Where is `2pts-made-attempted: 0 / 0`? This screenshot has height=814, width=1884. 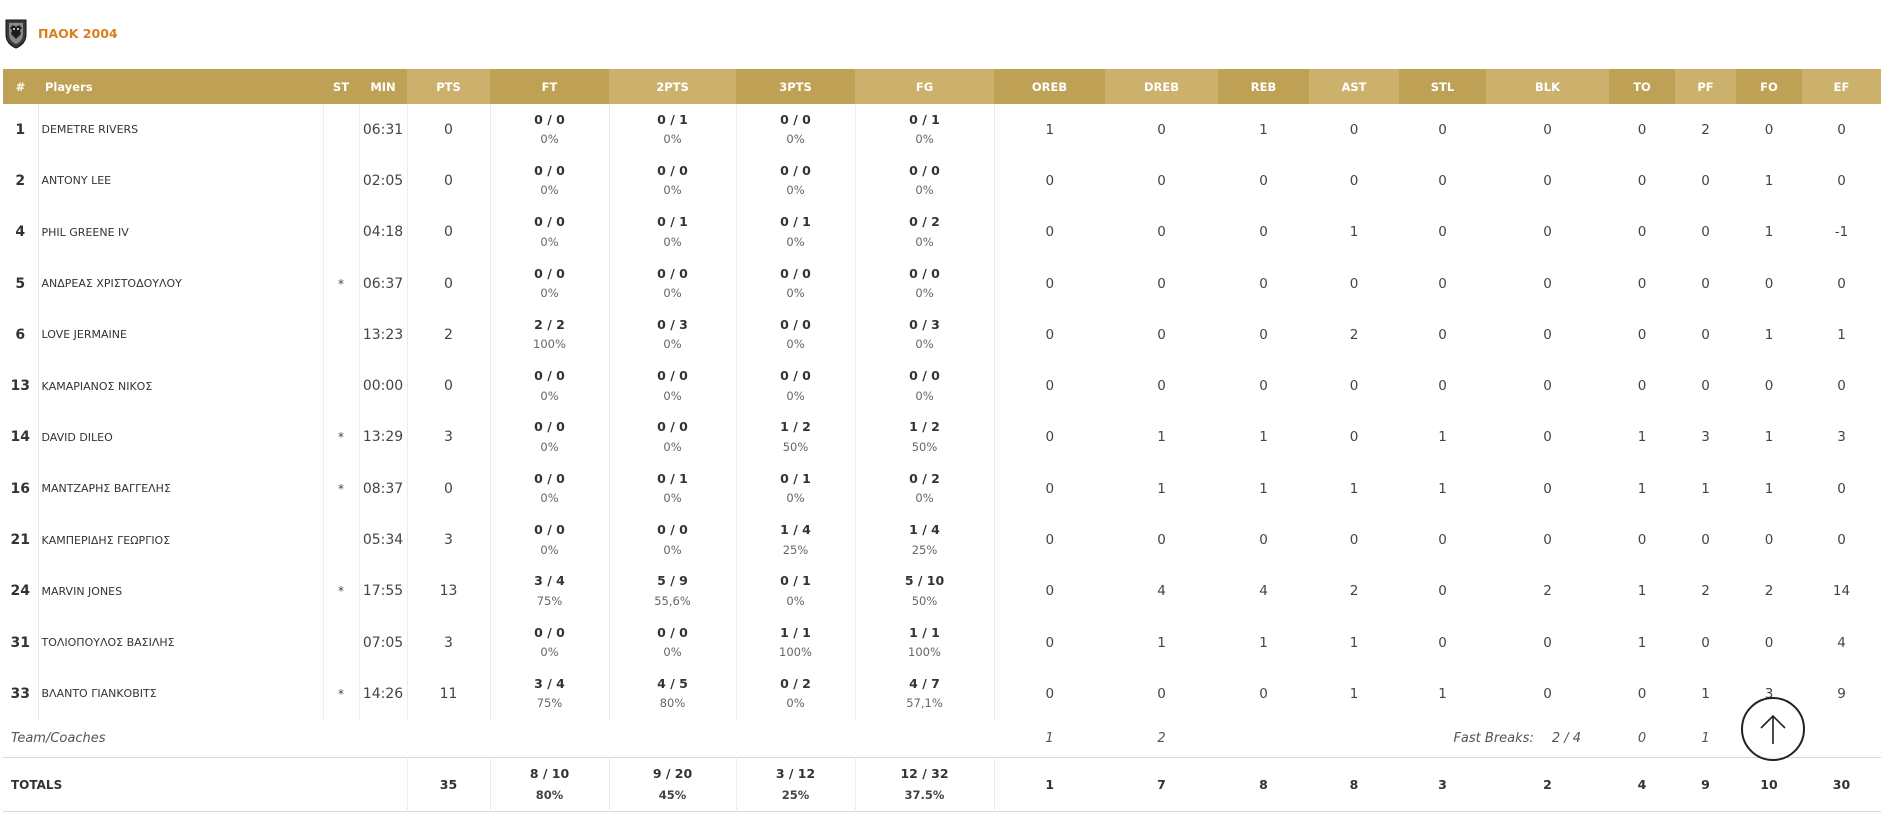 2pts-made-attempted: 0 / 0 is located at coordinates (672, 170).